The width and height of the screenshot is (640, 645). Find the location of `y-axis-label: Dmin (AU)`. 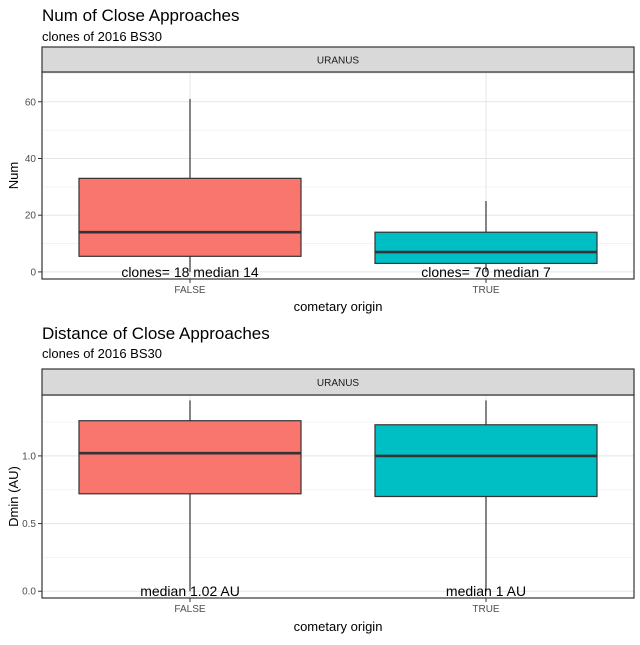

y-axis-label: Dmin (AU) is located at coordinates (13, 496).